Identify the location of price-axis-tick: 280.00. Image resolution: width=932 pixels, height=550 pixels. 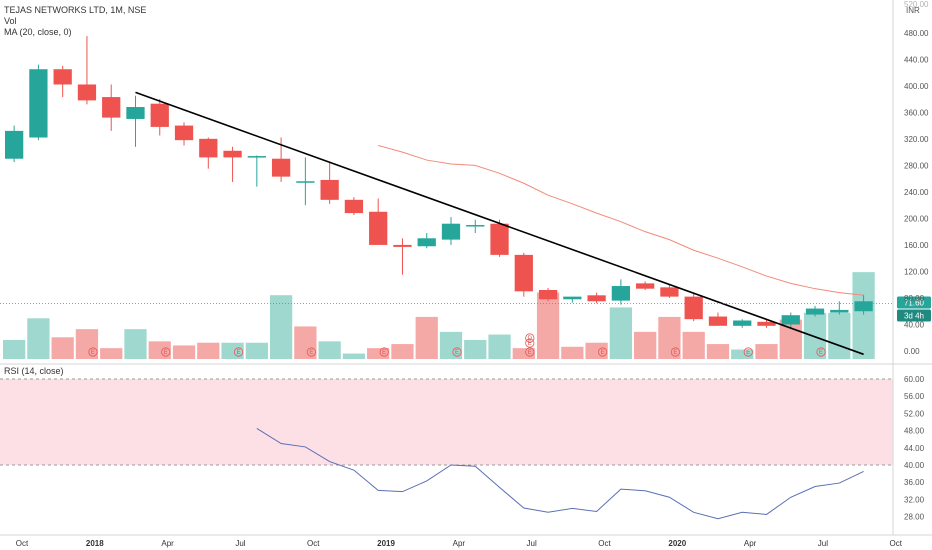
(916, 165).